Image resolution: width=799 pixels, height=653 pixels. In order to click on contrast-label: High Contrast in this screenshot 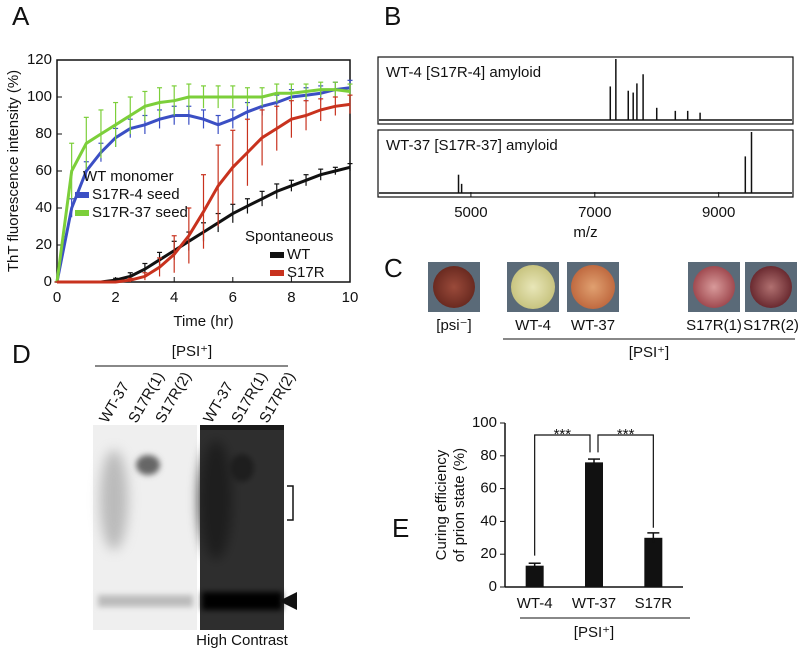, I will do `click(242, 640)`.